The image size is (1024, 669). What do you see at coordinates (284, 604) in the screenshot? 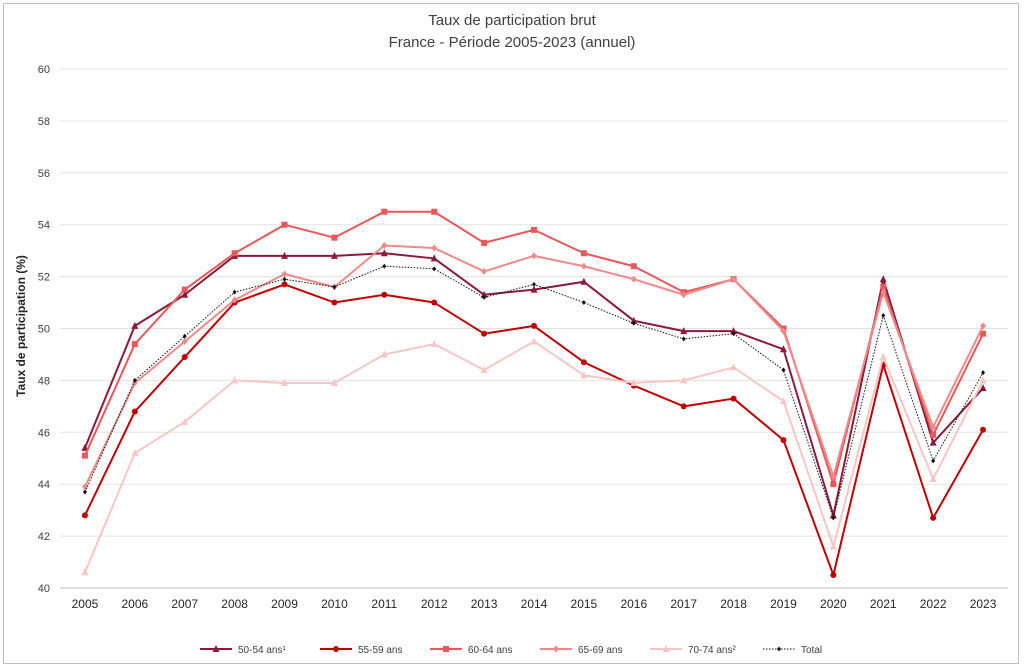
I see `x-tick-label: 2009` at bounding box center [284, 604].